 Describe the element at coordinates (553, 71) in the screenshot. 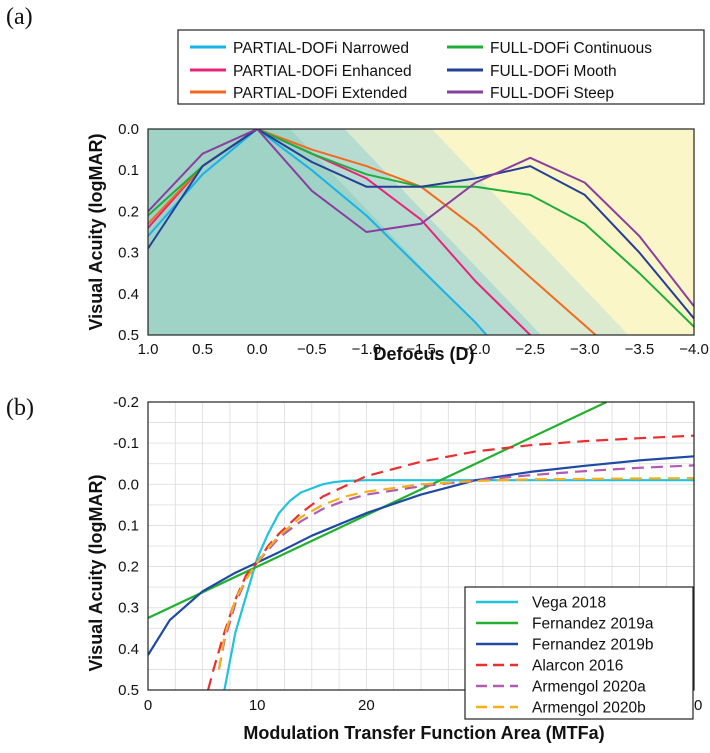

I see `legend-a-label-4: FULL-DOFi Mooth` at that location.